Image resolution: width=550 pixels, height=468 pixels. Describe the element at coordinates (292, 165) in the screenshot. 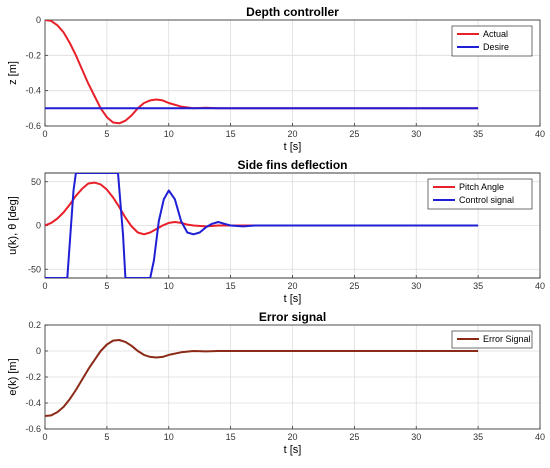

I see `chart-title: Side fins deflection` at that location.